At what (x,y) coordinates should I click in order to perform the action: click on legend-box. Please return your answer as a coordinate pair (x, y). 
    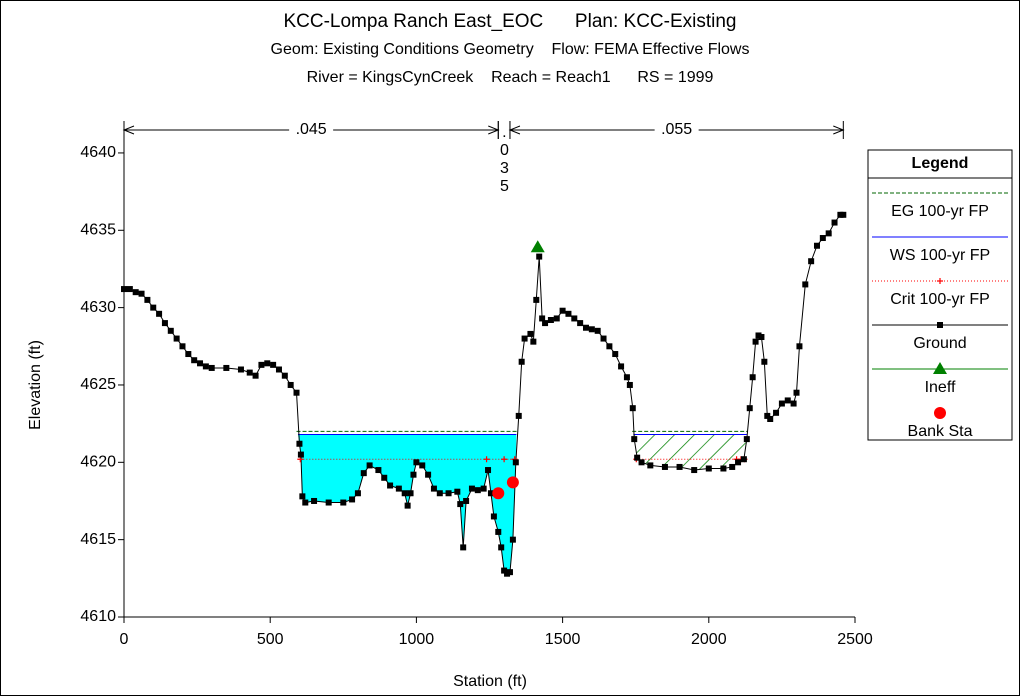
    Looking at the image, I should click on (940, 295).